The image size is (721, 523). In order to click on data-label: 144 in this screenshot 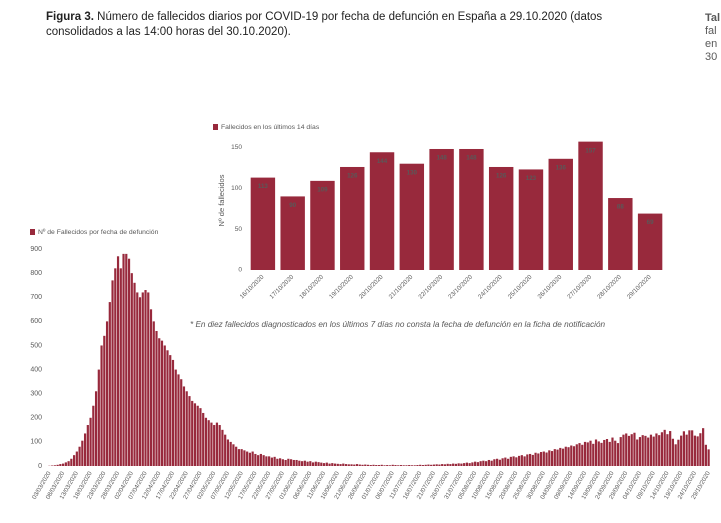, I will do `click(382, 161)`.